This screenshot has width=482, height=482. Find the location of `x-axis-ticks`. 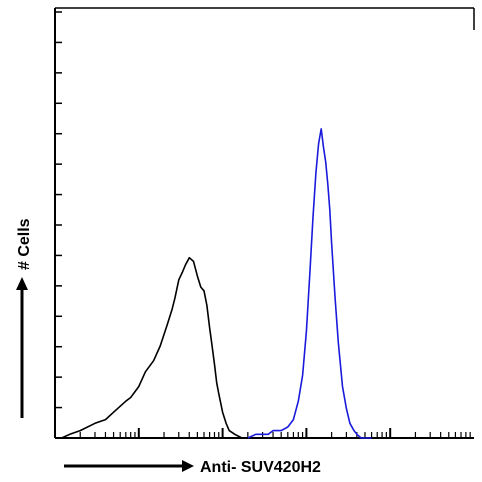

x-axis-ticks is located at coordinates (262, 433).